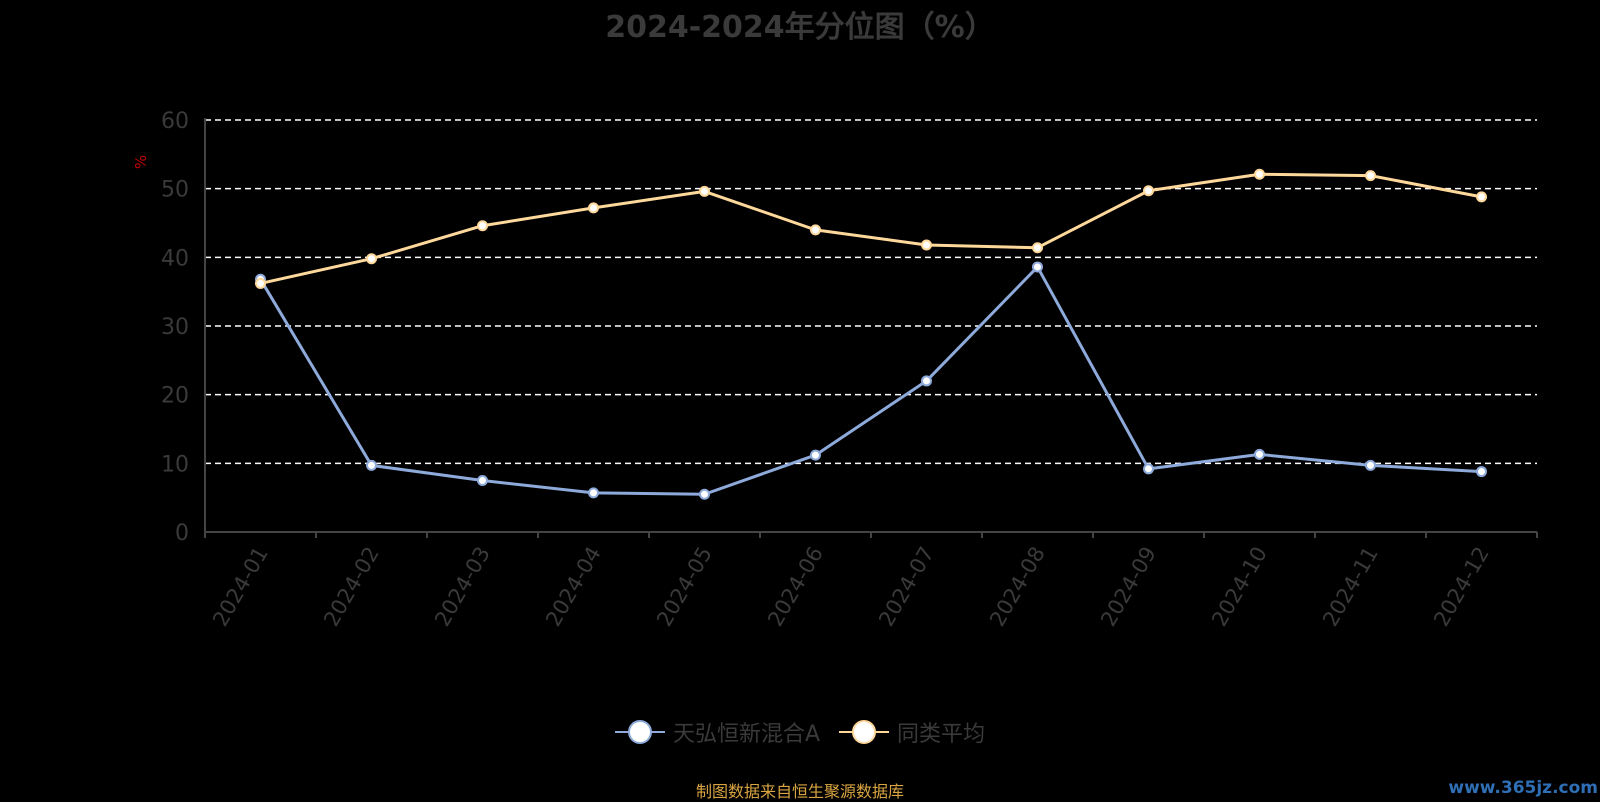  What do you see at coordinates (351, 587) in the screenshot?
I see `x-tick-label: 2024-02` at bounding box center [351, 587].